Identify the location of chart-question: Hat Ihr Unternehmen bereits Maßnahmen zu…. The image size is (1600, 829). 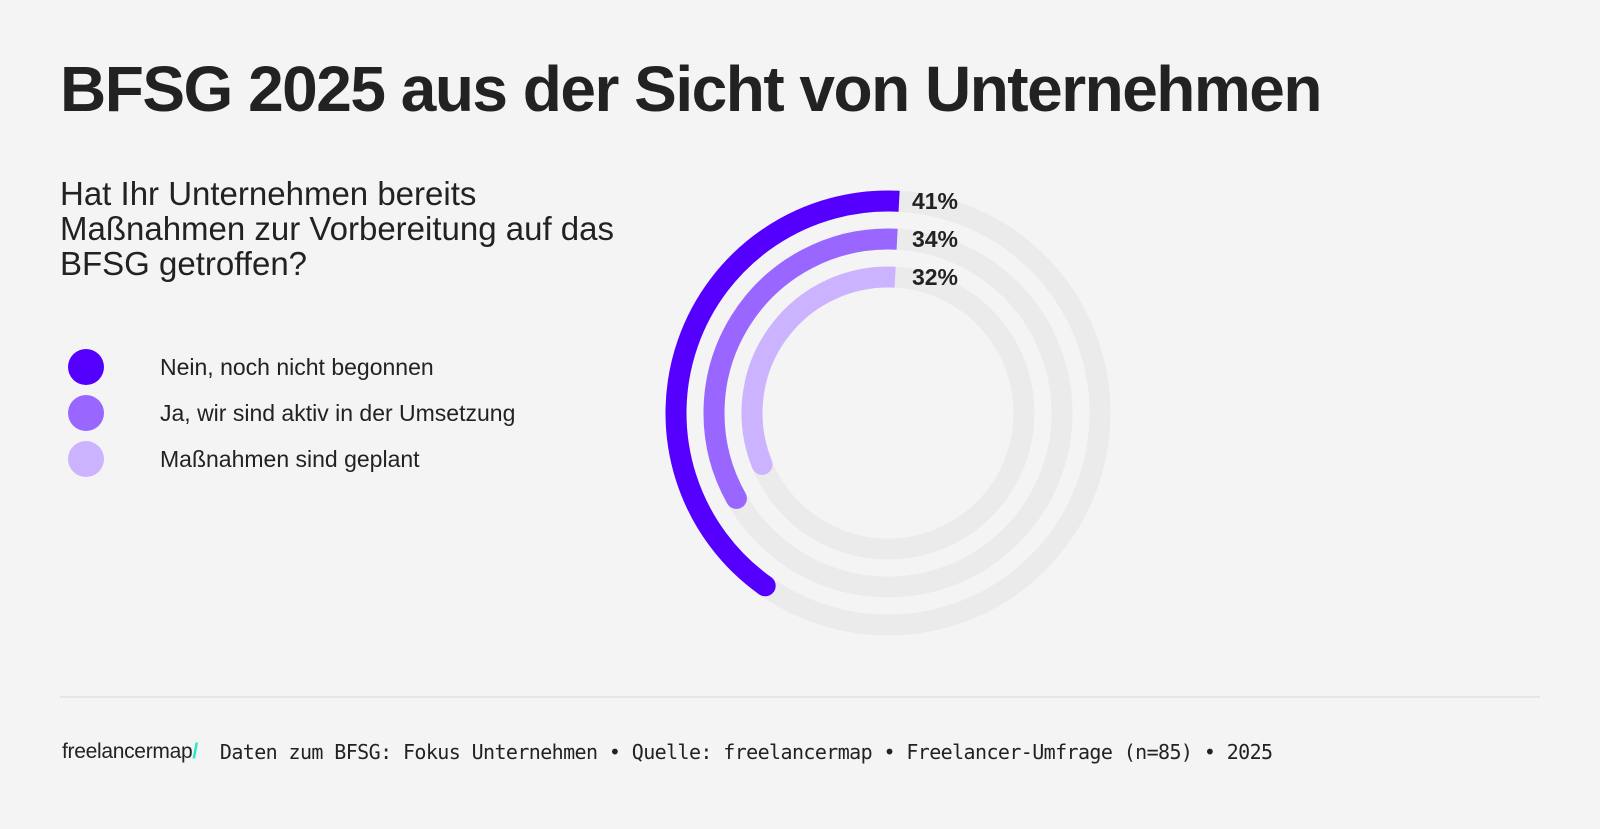
(337, 228).